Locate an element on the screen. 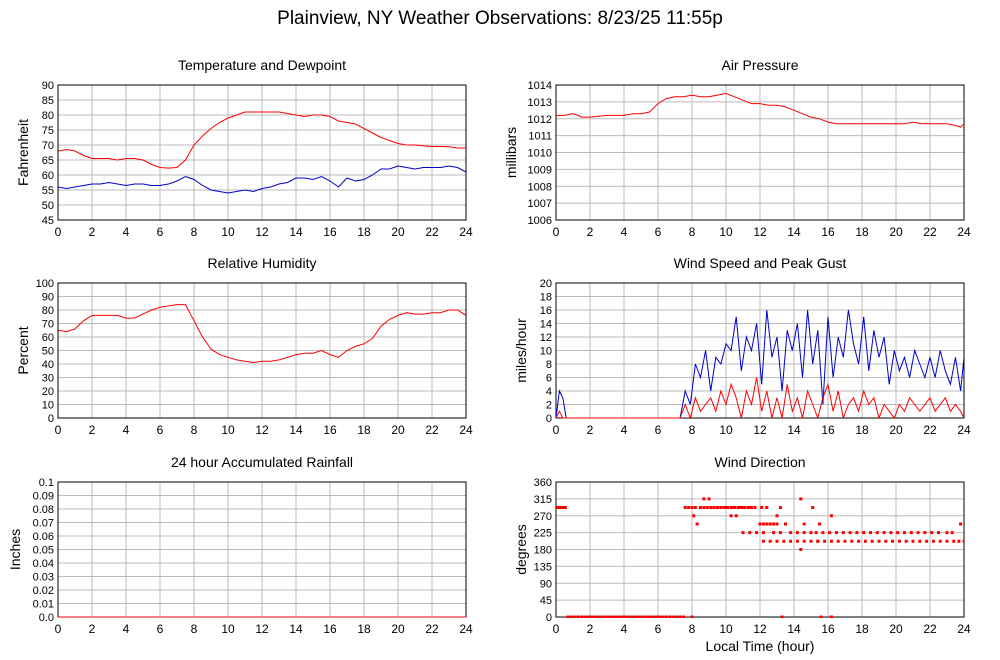 Image resolution: width=1000 pixels, height=660 pixels. y-tick-label: 60 is located at coordinates (48, 176).